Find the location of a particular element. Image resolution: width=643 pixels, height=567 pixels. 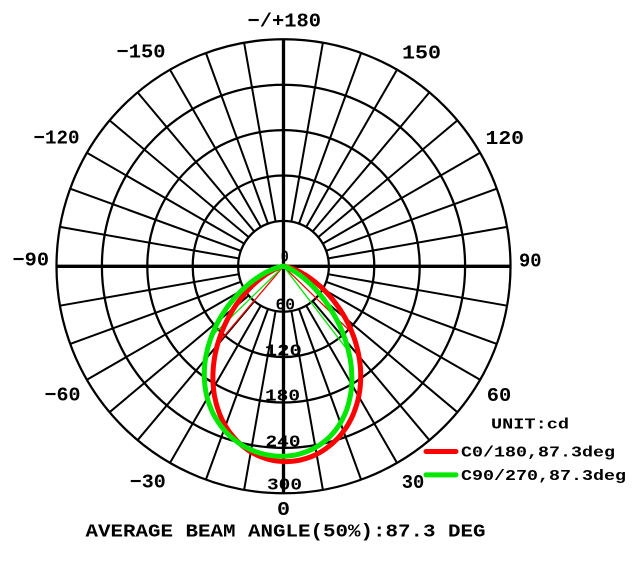

svg-text: 90 is located at coordinates (530, 262).